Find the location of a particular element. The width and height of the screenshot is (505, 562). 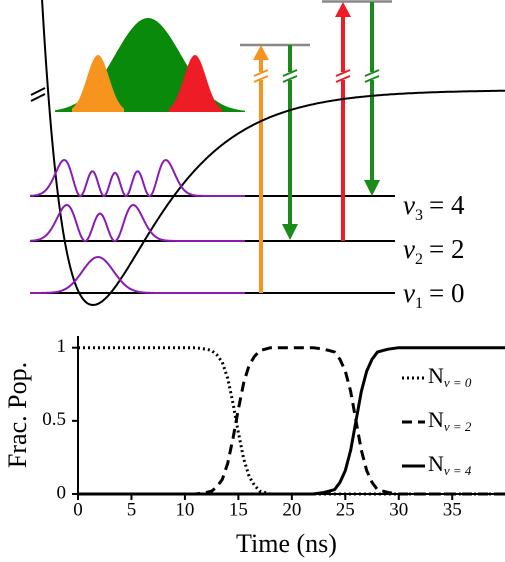

legend-subscript: v = 4 is located at coordinates (458, 470).